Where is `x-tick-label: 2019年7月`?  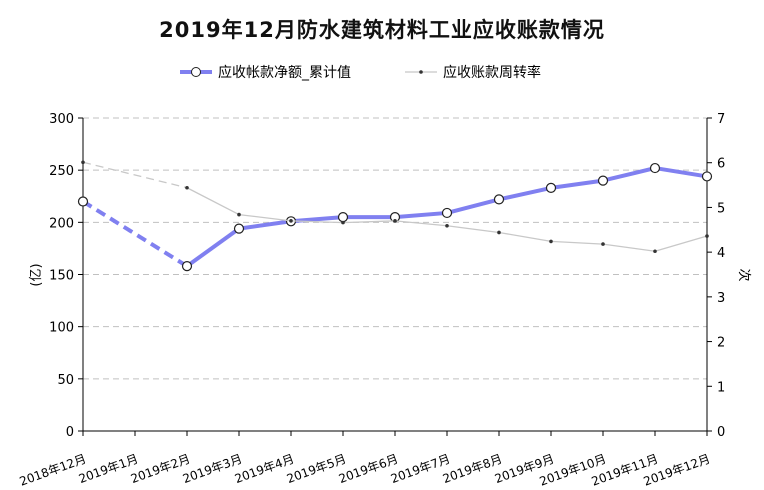 x-tick-label: 2019年7月 is located at coordinates (420, 469).